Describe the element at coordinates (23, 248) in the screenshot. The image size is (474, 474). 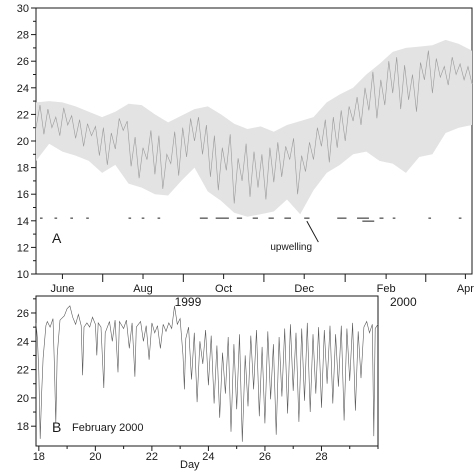
I see `panel-a-ytick-label: 12` at that location.